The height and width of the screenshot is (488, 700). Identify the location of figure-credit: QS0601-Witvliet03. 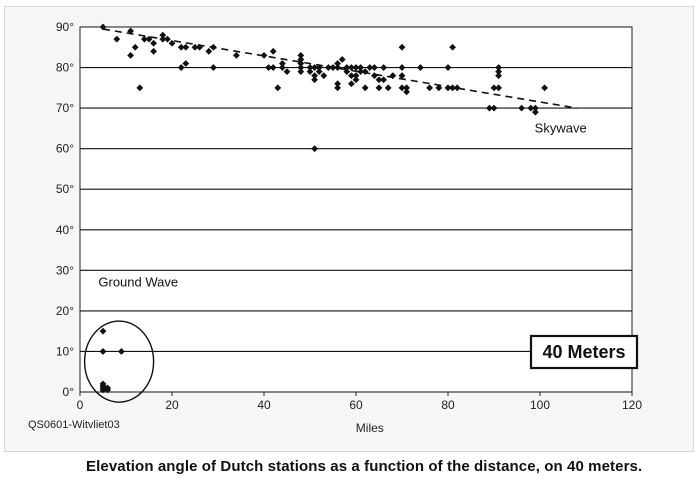
(74, 425).